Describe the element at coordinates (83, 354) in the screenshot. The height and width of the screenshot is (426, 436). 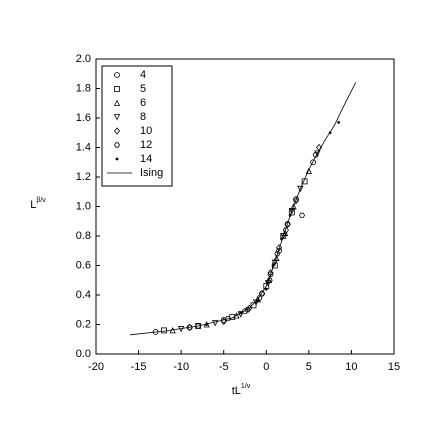
I see `y-tick-label: 0.0` at that location.